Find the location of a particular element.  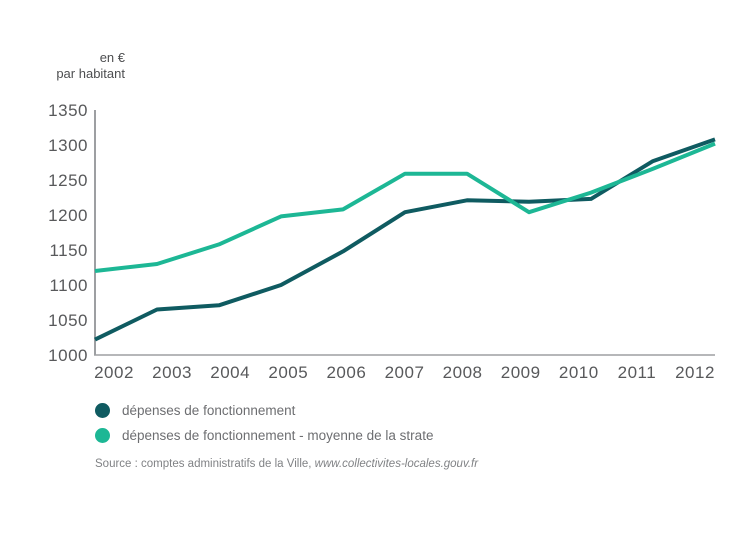

legend-dot-depenses-icon is located at coordinates (102, 410).